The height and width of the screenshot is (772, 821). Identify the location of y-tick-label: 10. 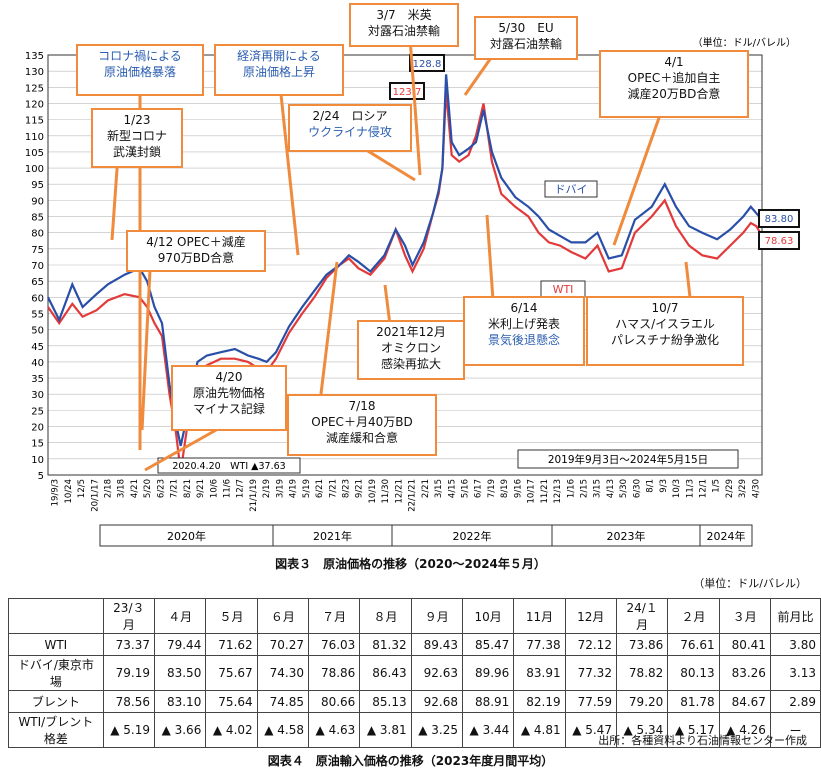
(37, 460).